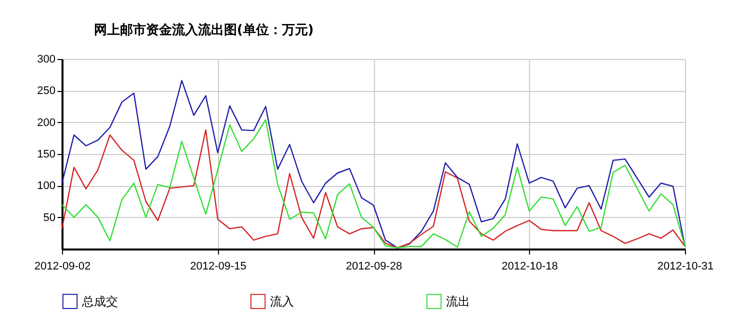 The width and height of the screenshot is (743, 328). What do you see at coordinates (62, 266) in the screenshot?
I see `x-tick-label: 2012-09-02` at bounding box center [62, 266].